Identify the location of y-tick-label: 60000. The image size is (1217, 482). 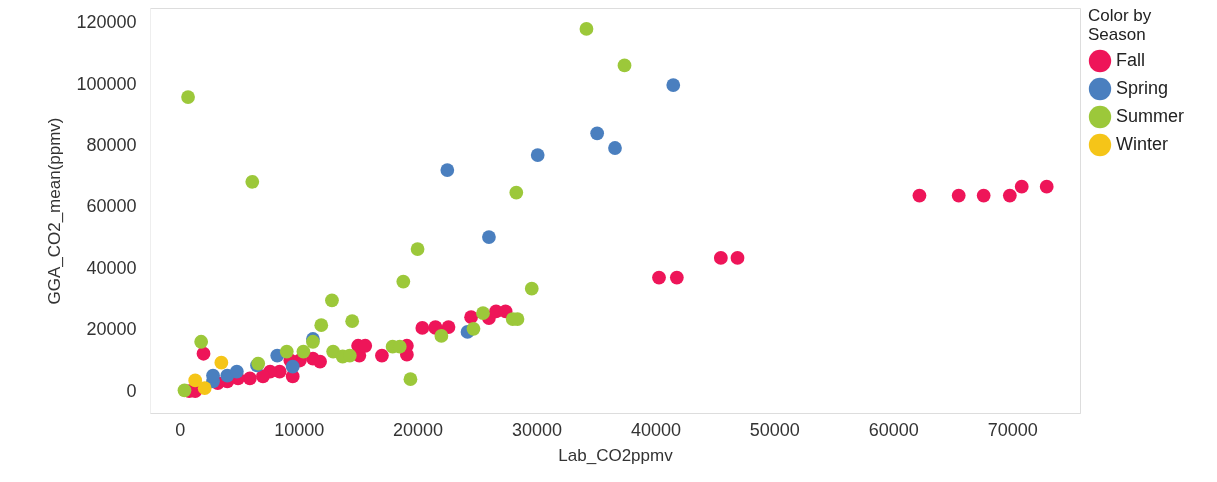
(111, 206).